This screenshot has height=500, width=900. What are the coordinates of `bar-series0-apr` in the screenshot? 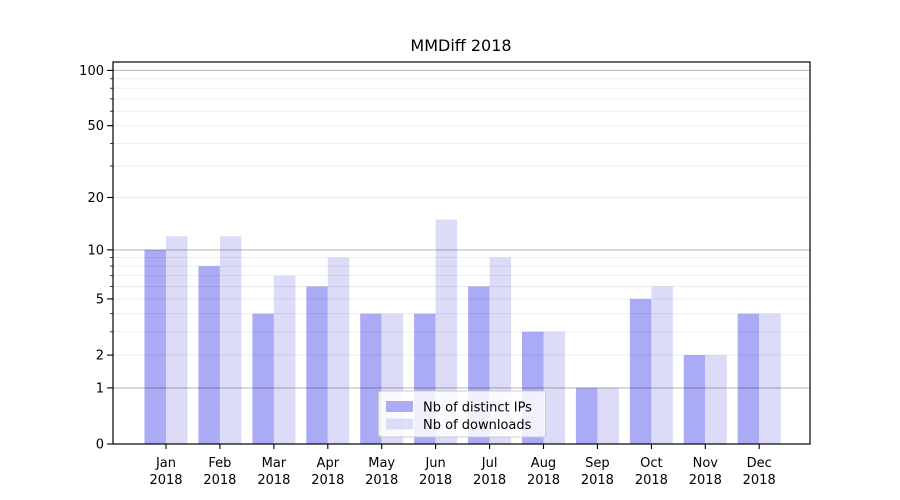 It's located at (317, 365).